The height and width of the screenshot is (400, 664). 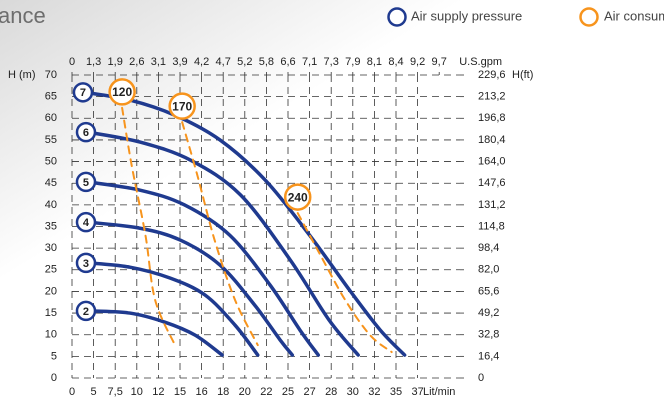 What do you see at coordinates (480, 62) in the screenshot?
I see `x2-axis-label: U.S.gpm` at bounding box center [480, 62].